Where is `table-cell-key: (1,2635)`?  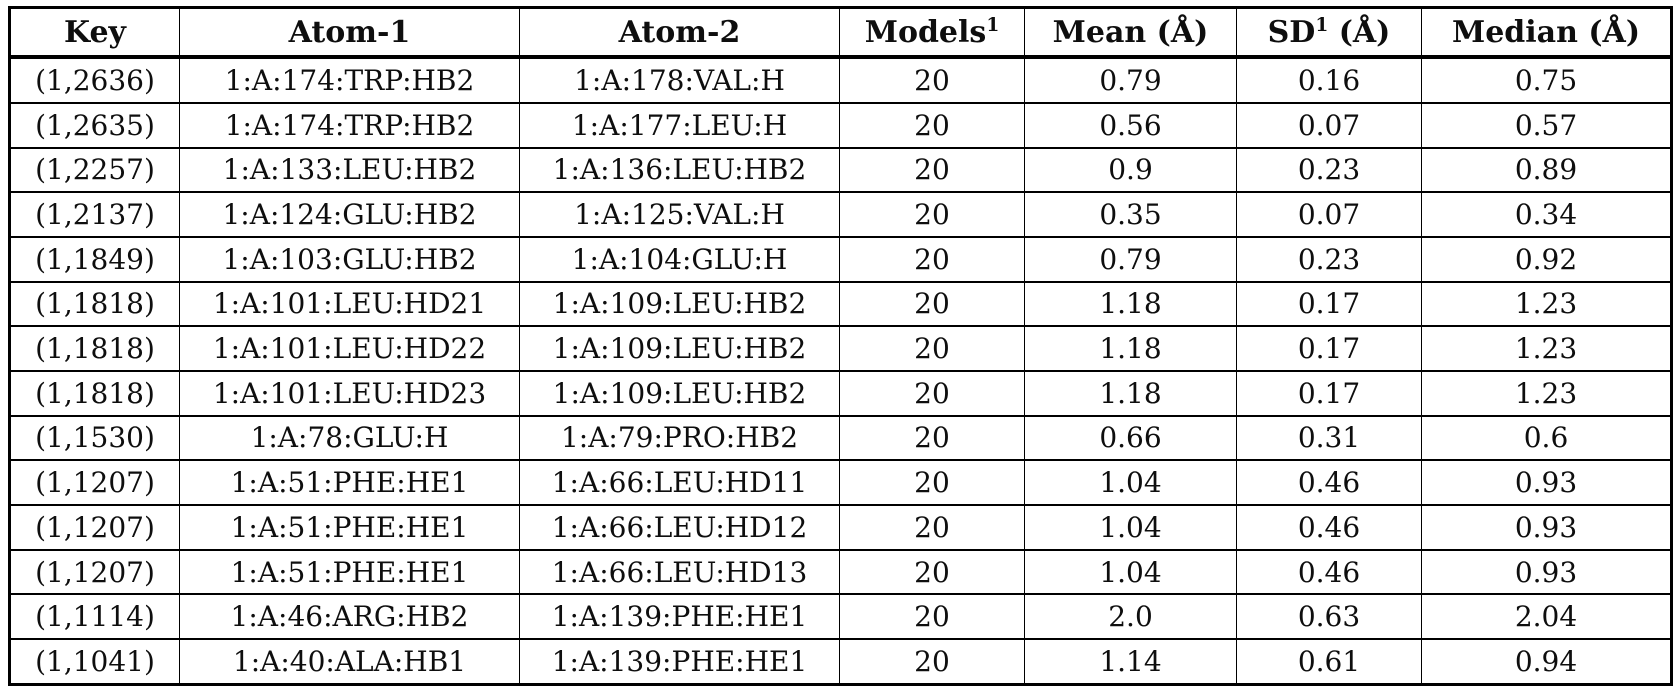 table-cell-key: (1,2635) is located at coordinates (94, 125).